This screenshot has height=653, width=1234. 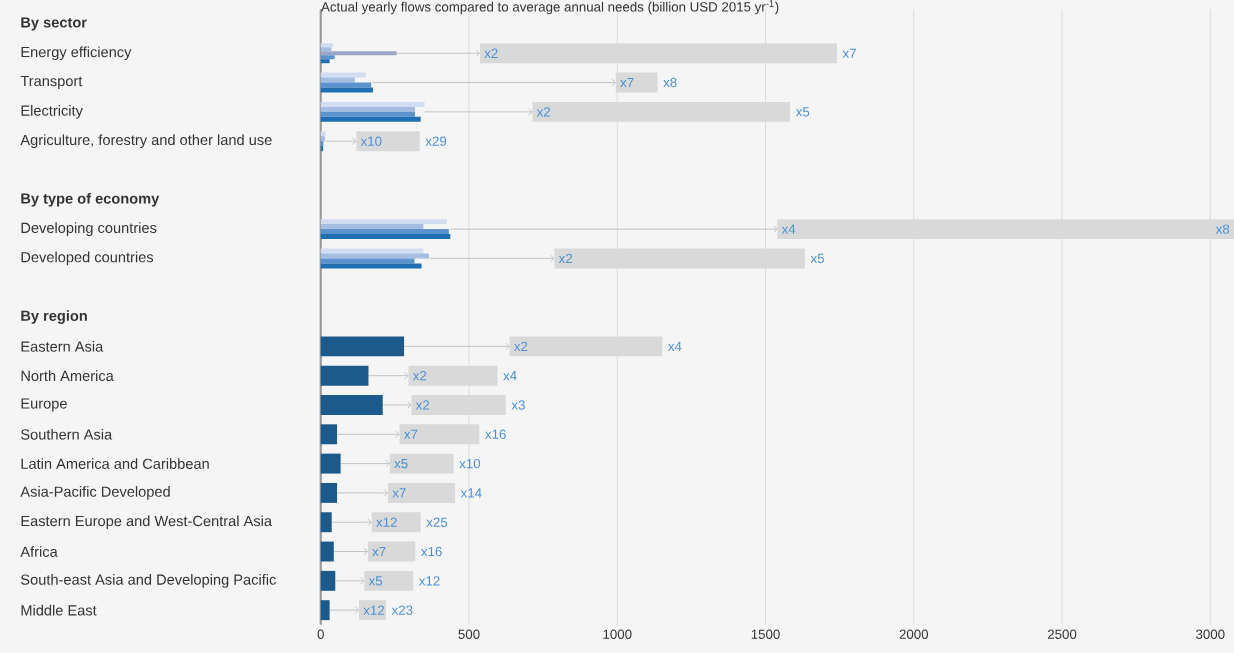 I want to click on data-label: x29, so click(x=436, y=141).